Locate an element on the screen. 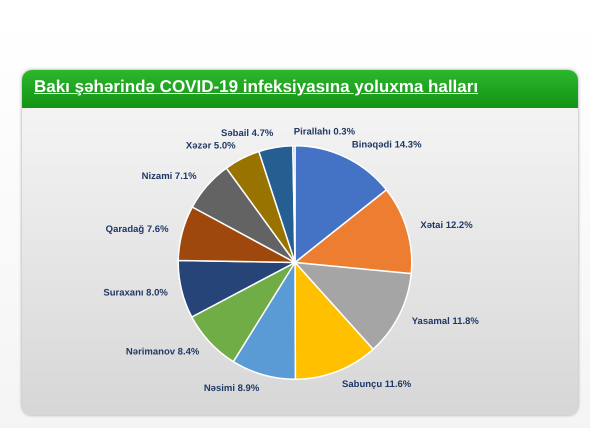  slice-label: Nərimanov 8.4% is located at coordinates (163, 352).